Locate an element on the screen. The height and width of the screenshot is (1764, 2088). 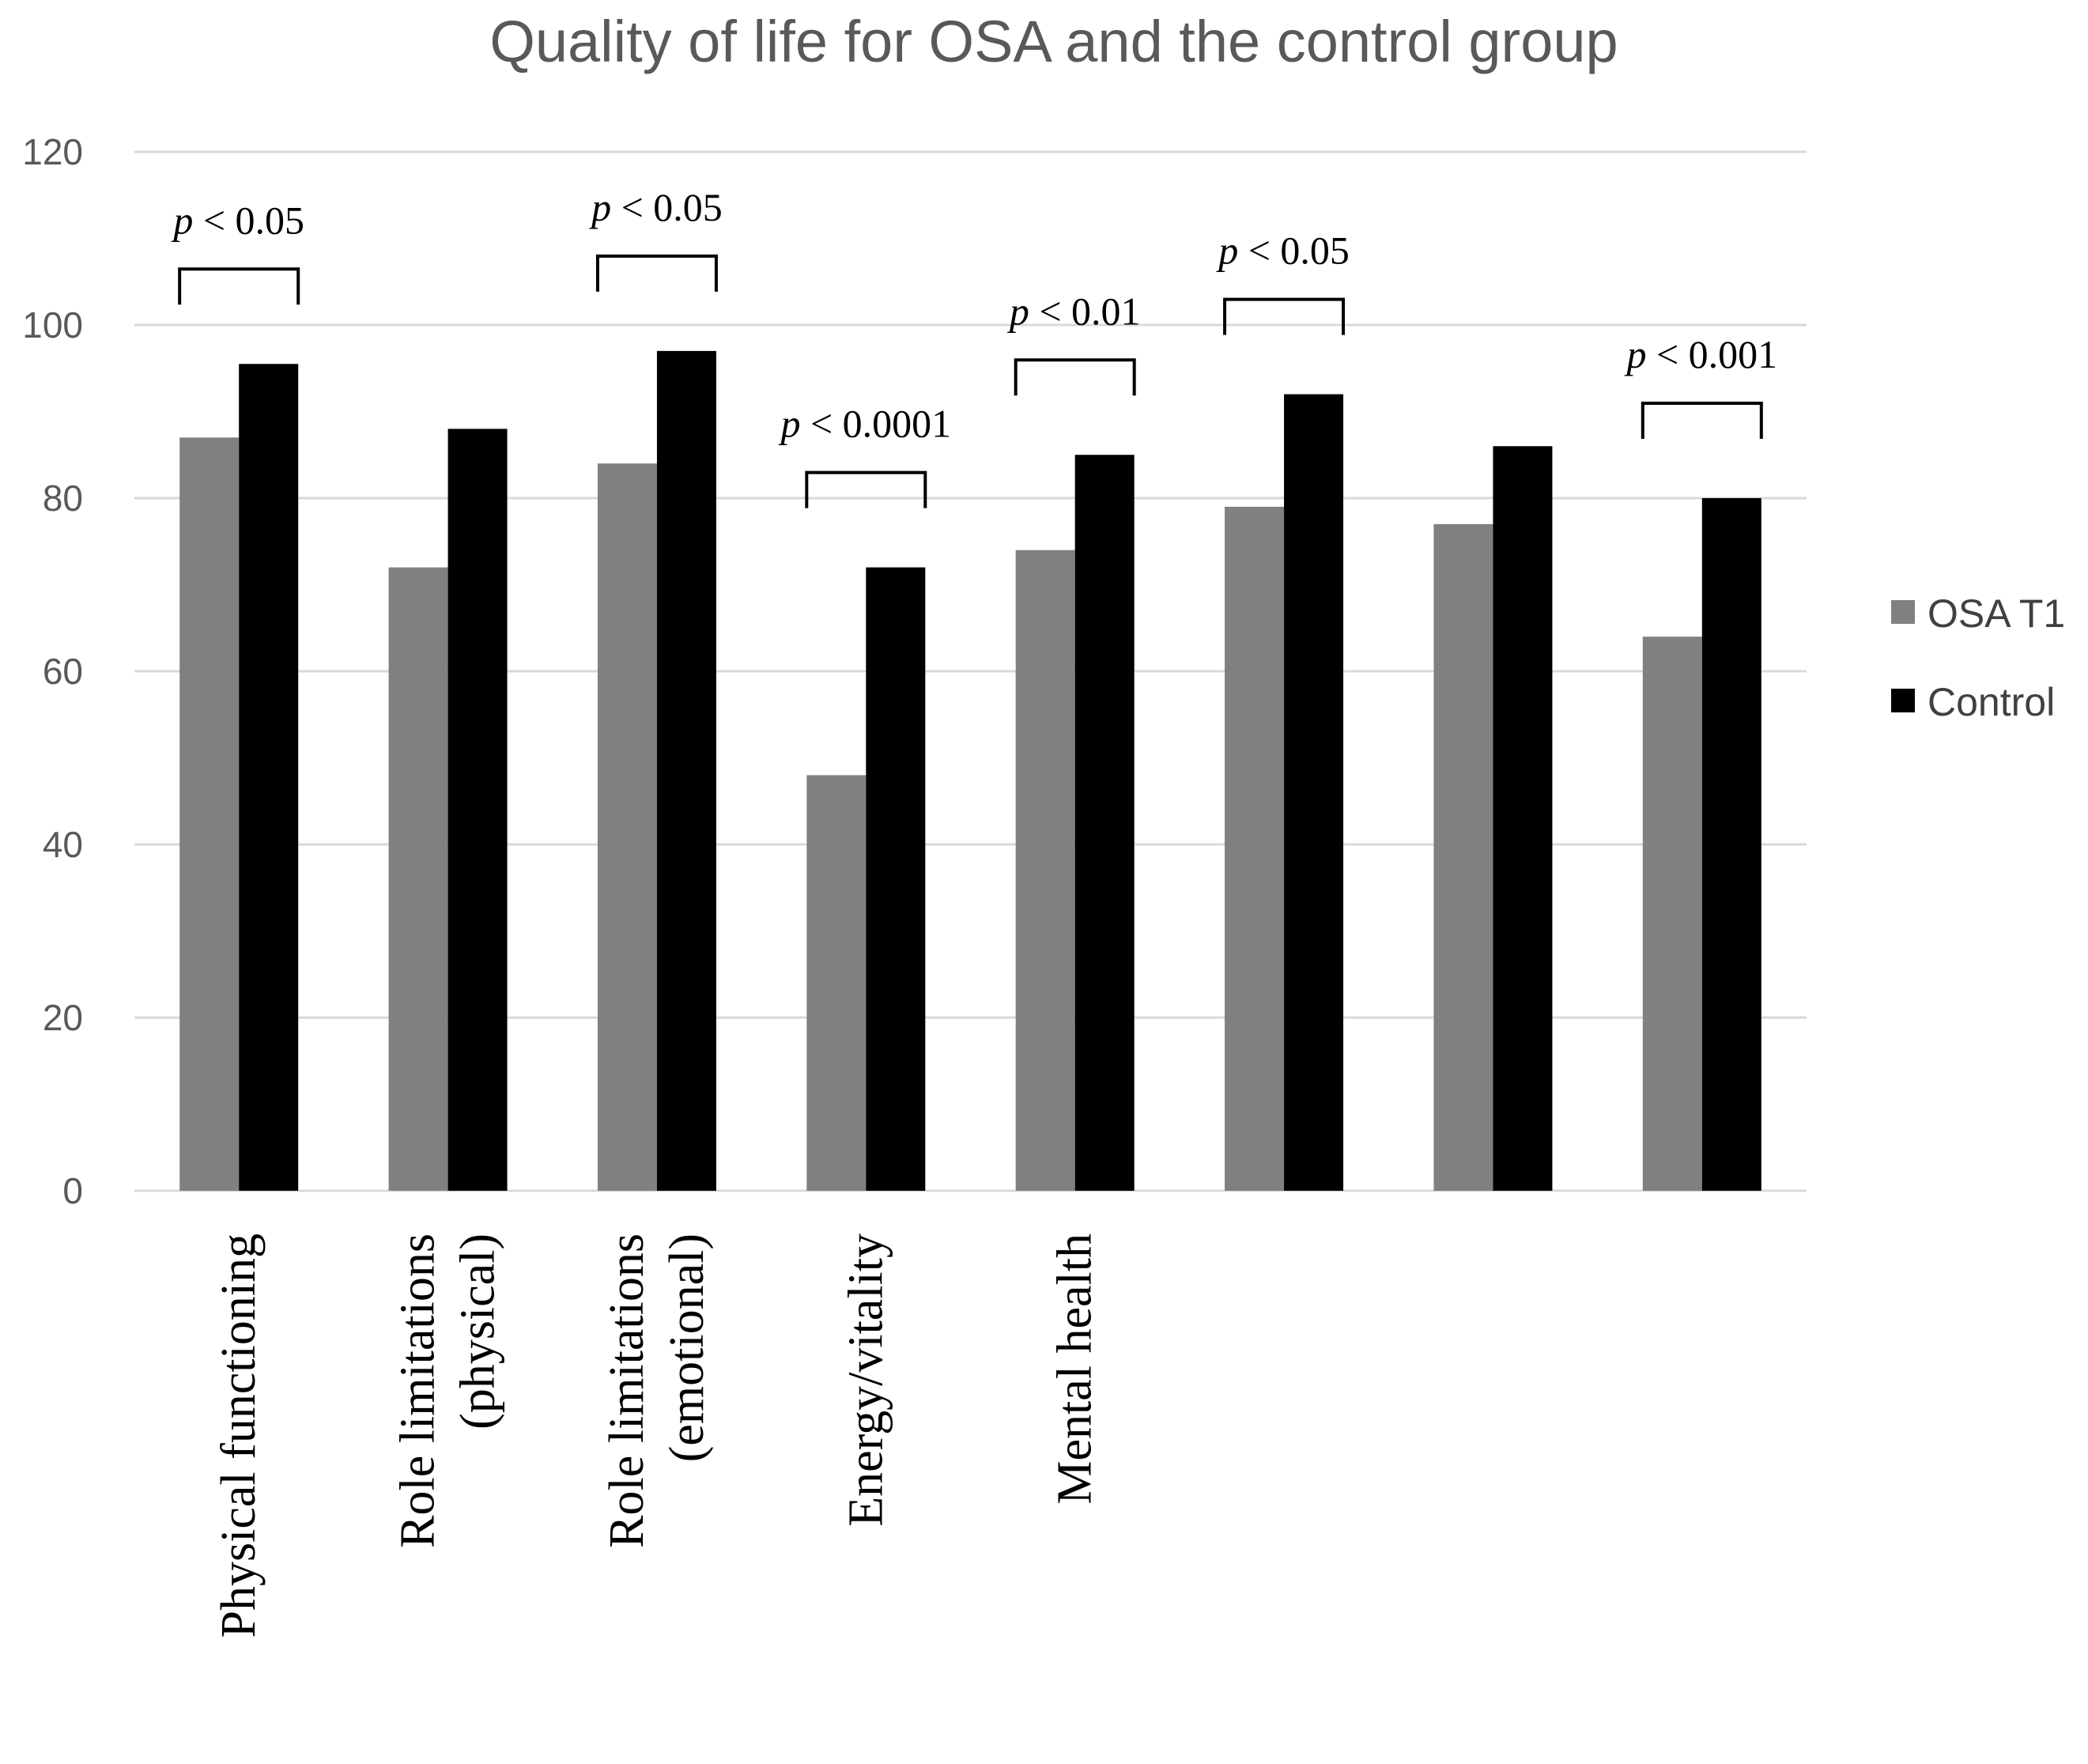
significance-label-2: p < 0.05 is located at coordinates (656, 207).